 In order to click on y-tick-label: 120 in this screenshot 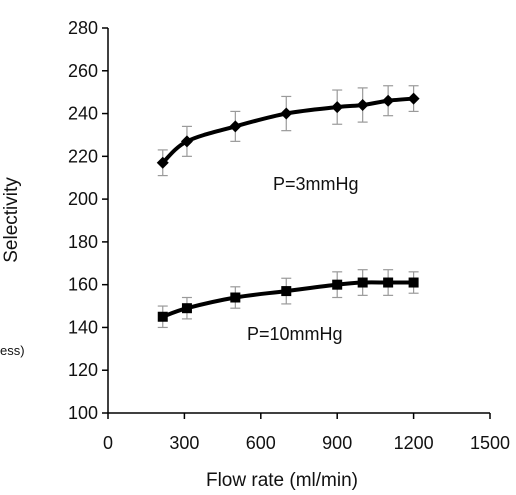, I will do `click(83, 370)`.